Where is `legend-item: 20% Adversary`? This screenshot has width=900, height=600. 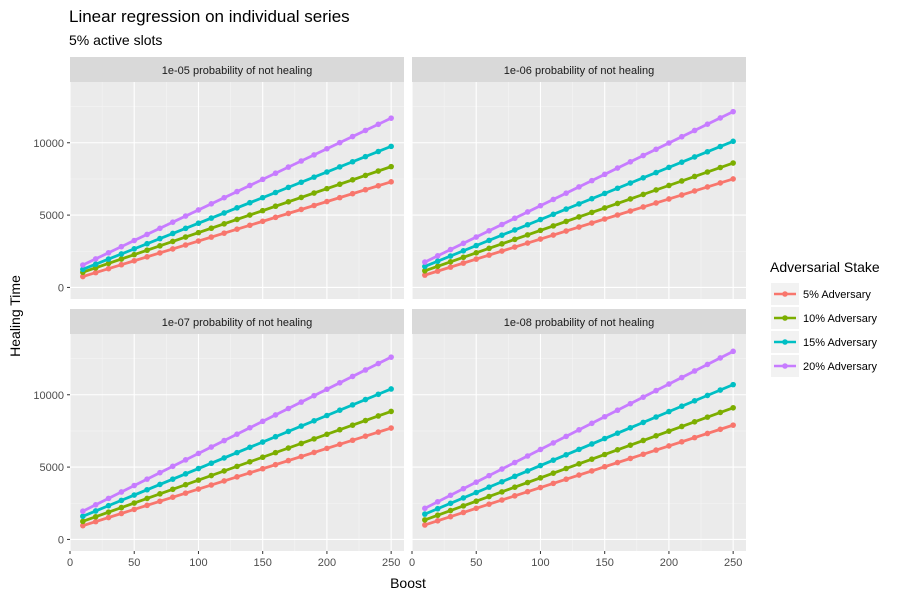 legend-item: 20% Adversary is located at coordinates (824, 366).